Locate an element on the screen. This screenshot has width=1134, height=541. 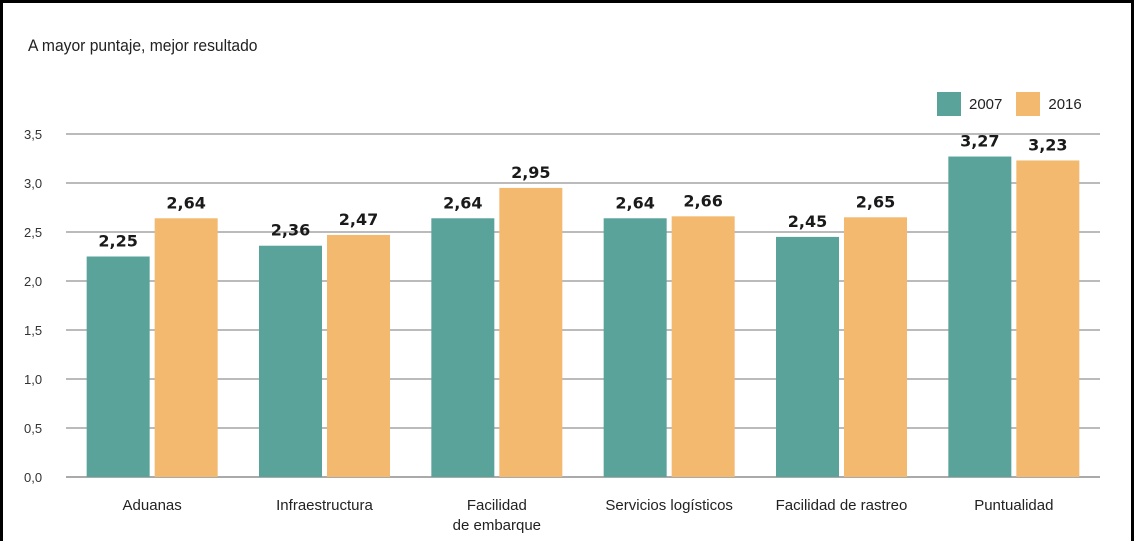
legend-swatch-2016 is located at coordinates (1028, 104).